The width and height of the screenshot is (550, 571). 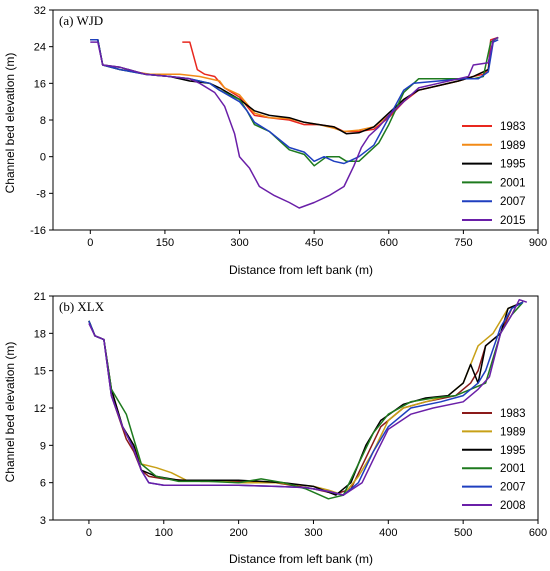 What do you see at coordinates (313, 533) in the screenshot?
I see `panel-b-x-tick-label: 300` at bounding box center [313, 533].